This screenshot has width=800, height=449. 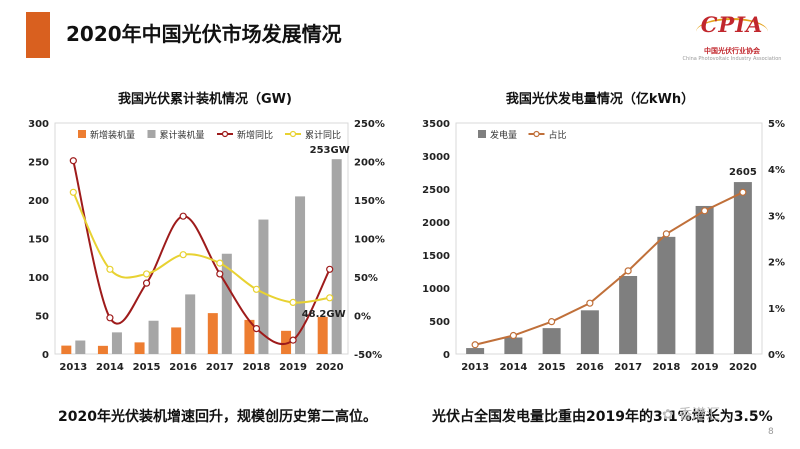 What do you see at coordinates (38, 124) in the screenshot?
I see `y-tick-label: 300` at bounding box center [38, 124].